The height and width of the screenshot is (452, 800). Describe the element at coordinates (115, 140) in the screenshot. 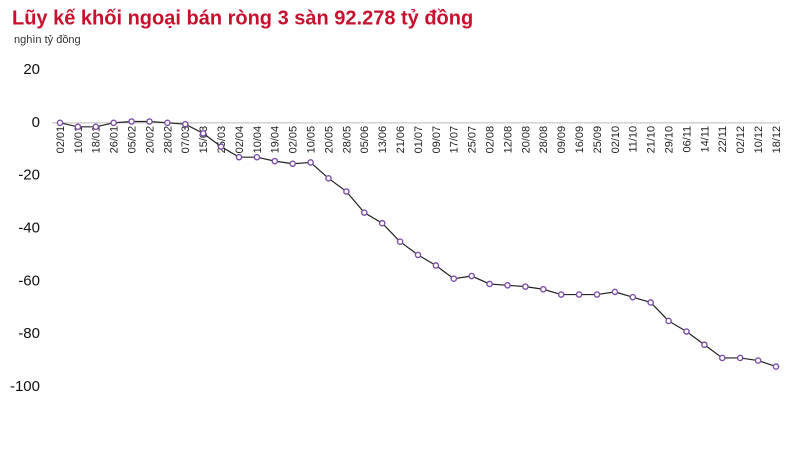

I see `x-tick-label: 26/01` at that location.